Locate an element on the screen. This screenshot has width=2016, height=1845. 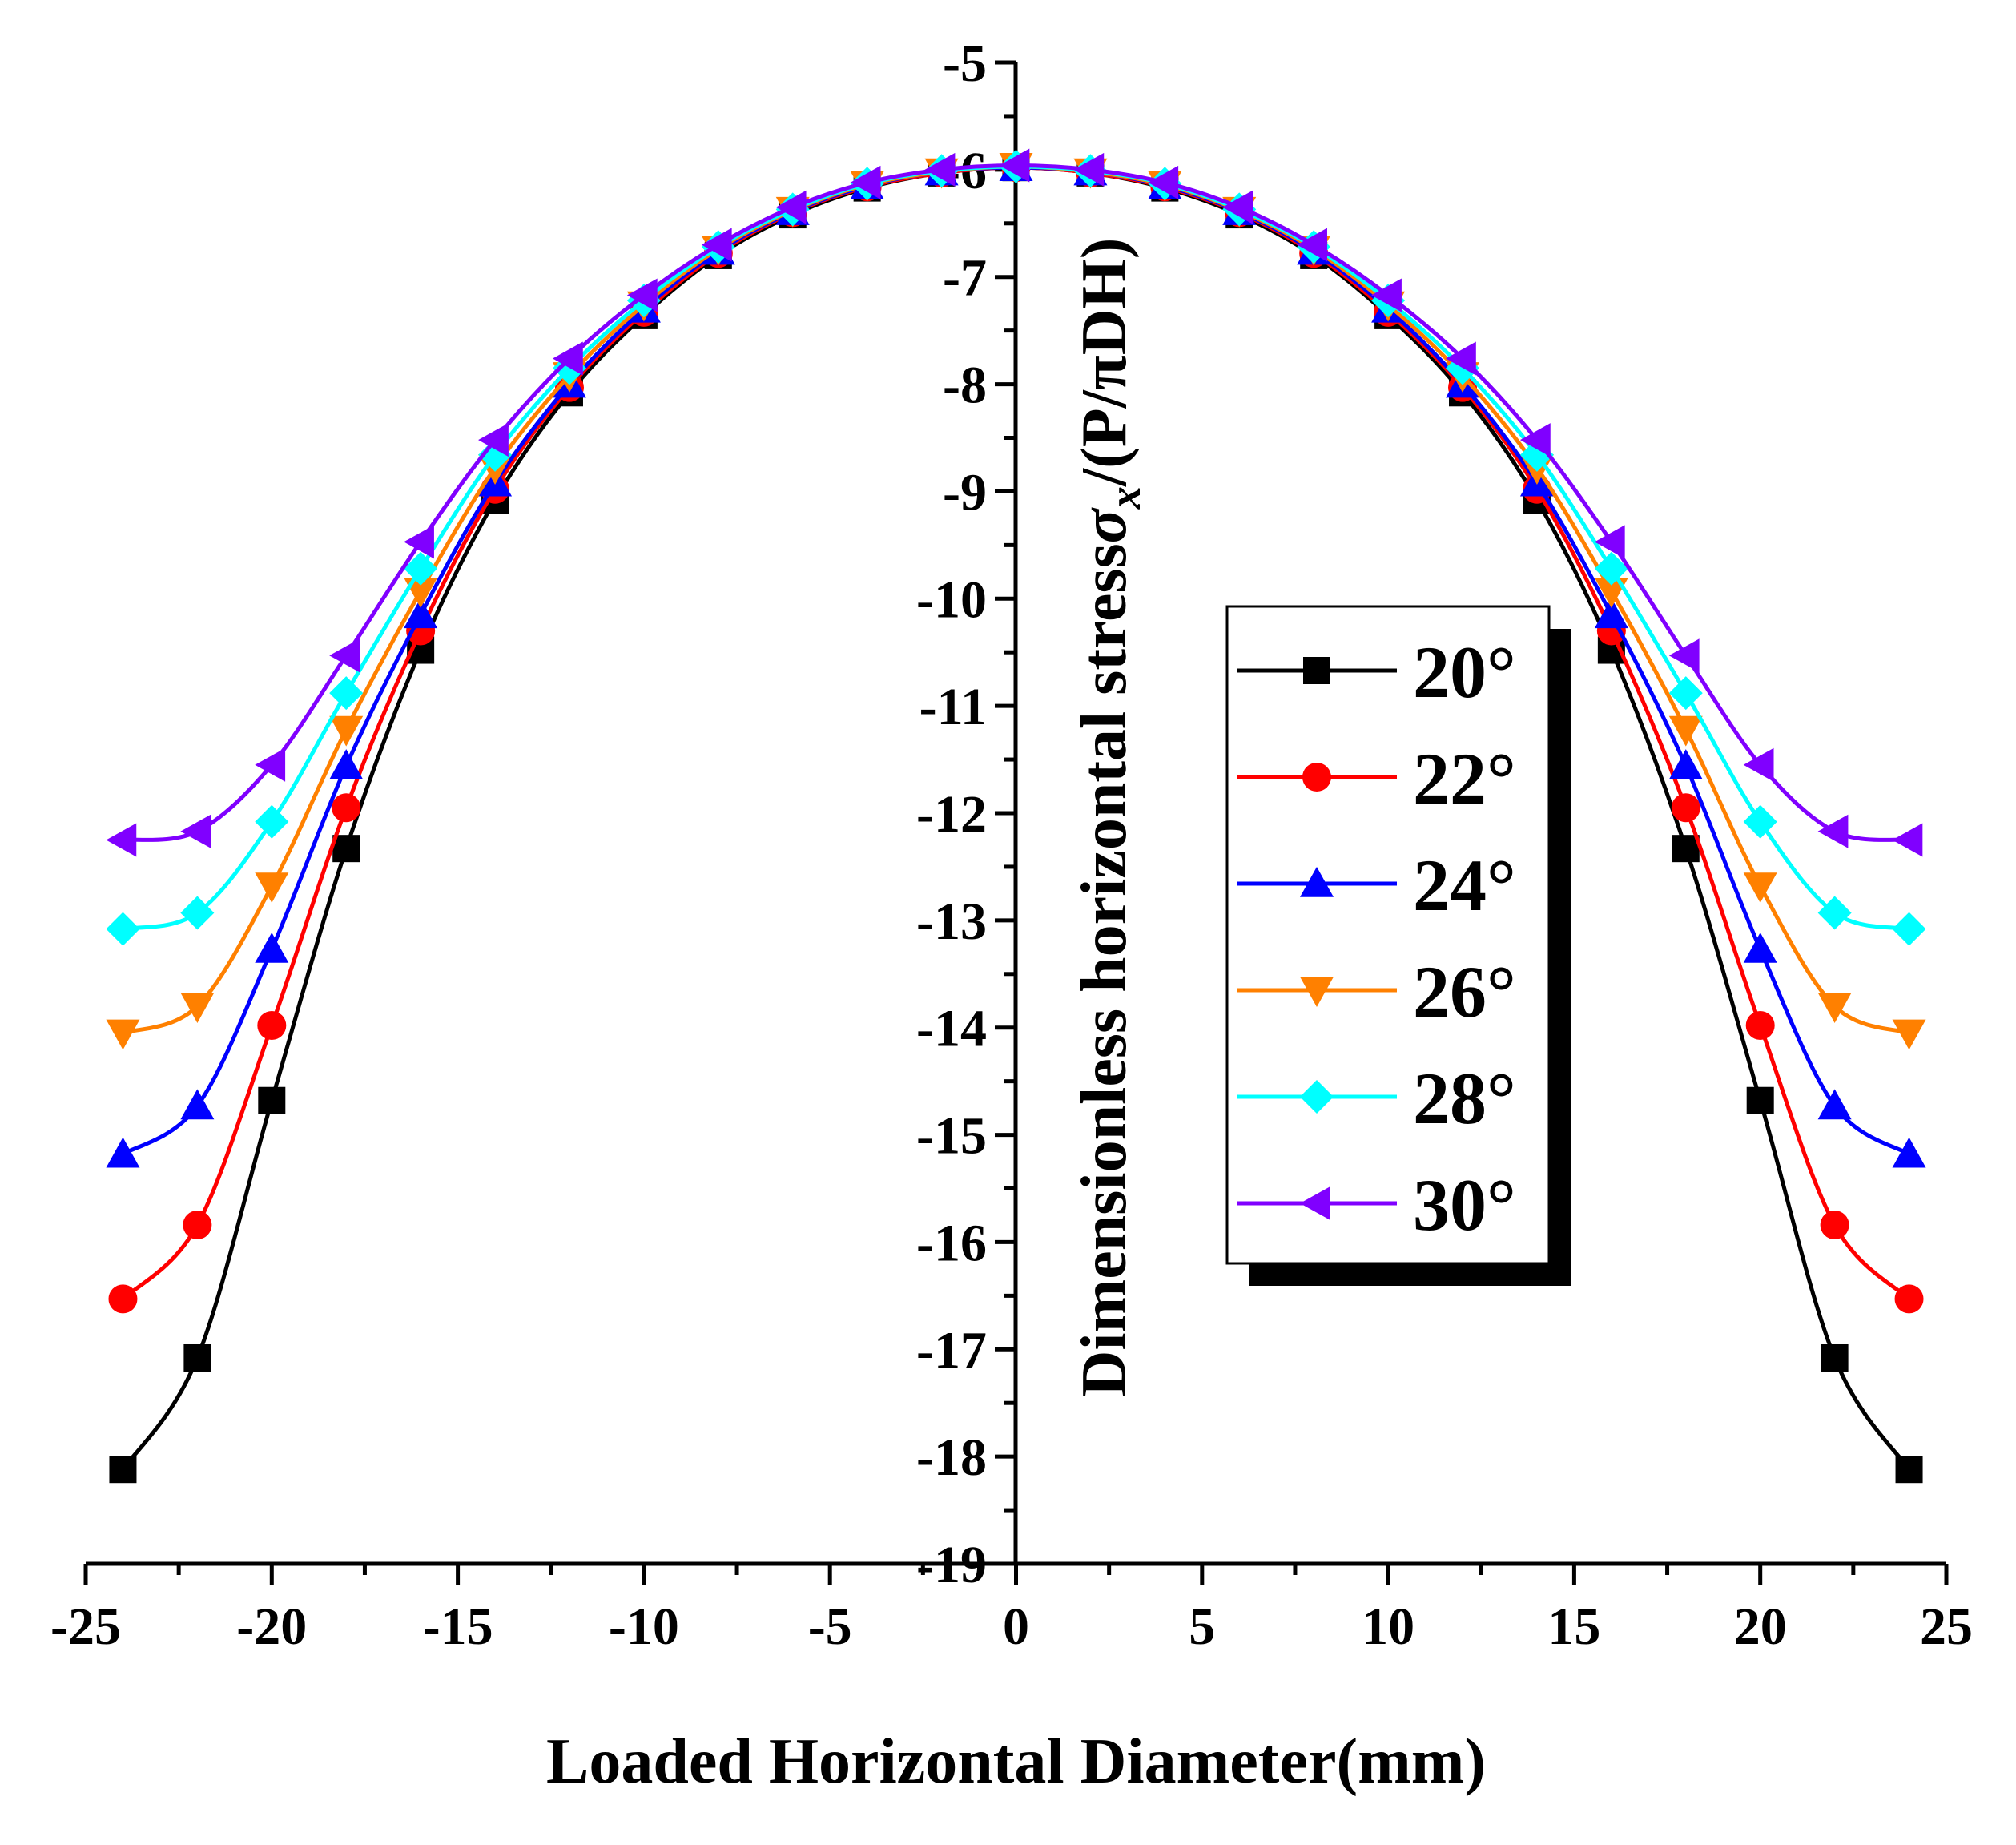
y-axis-label-subscript: x is located at coordinates (1125, 498).